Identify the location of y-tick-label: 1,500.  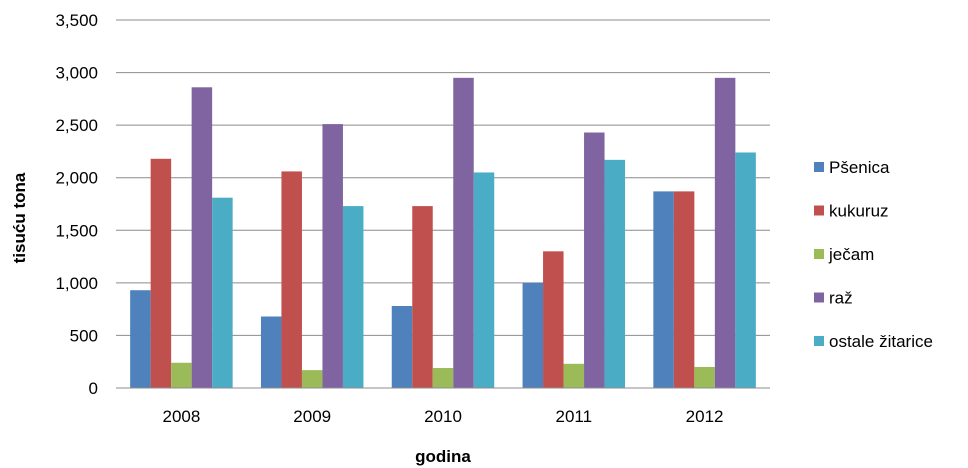
(76, 230).